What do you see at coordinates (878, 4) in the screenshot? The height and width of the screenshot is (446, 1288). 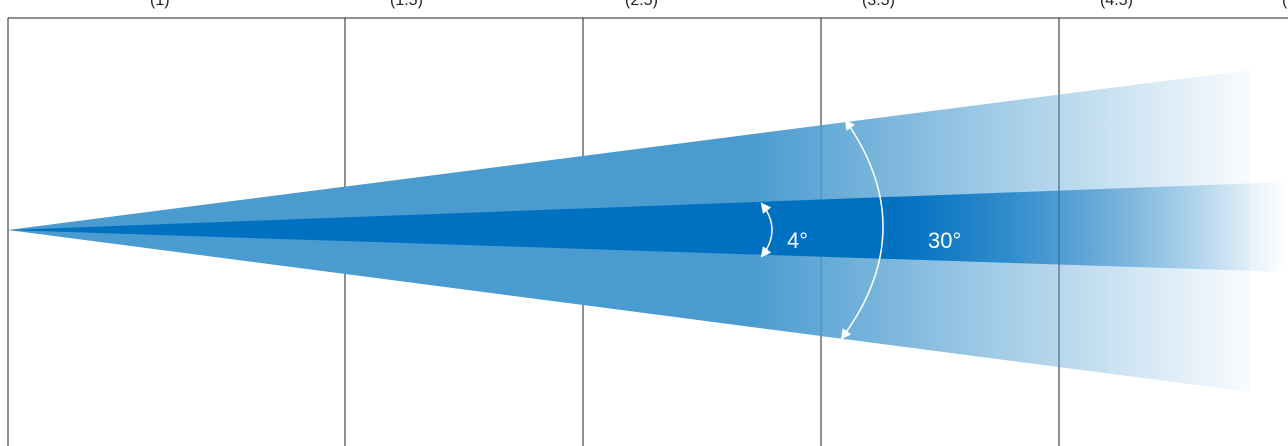 I see `top-label: (3.5)` at bounding box center [878, 4].